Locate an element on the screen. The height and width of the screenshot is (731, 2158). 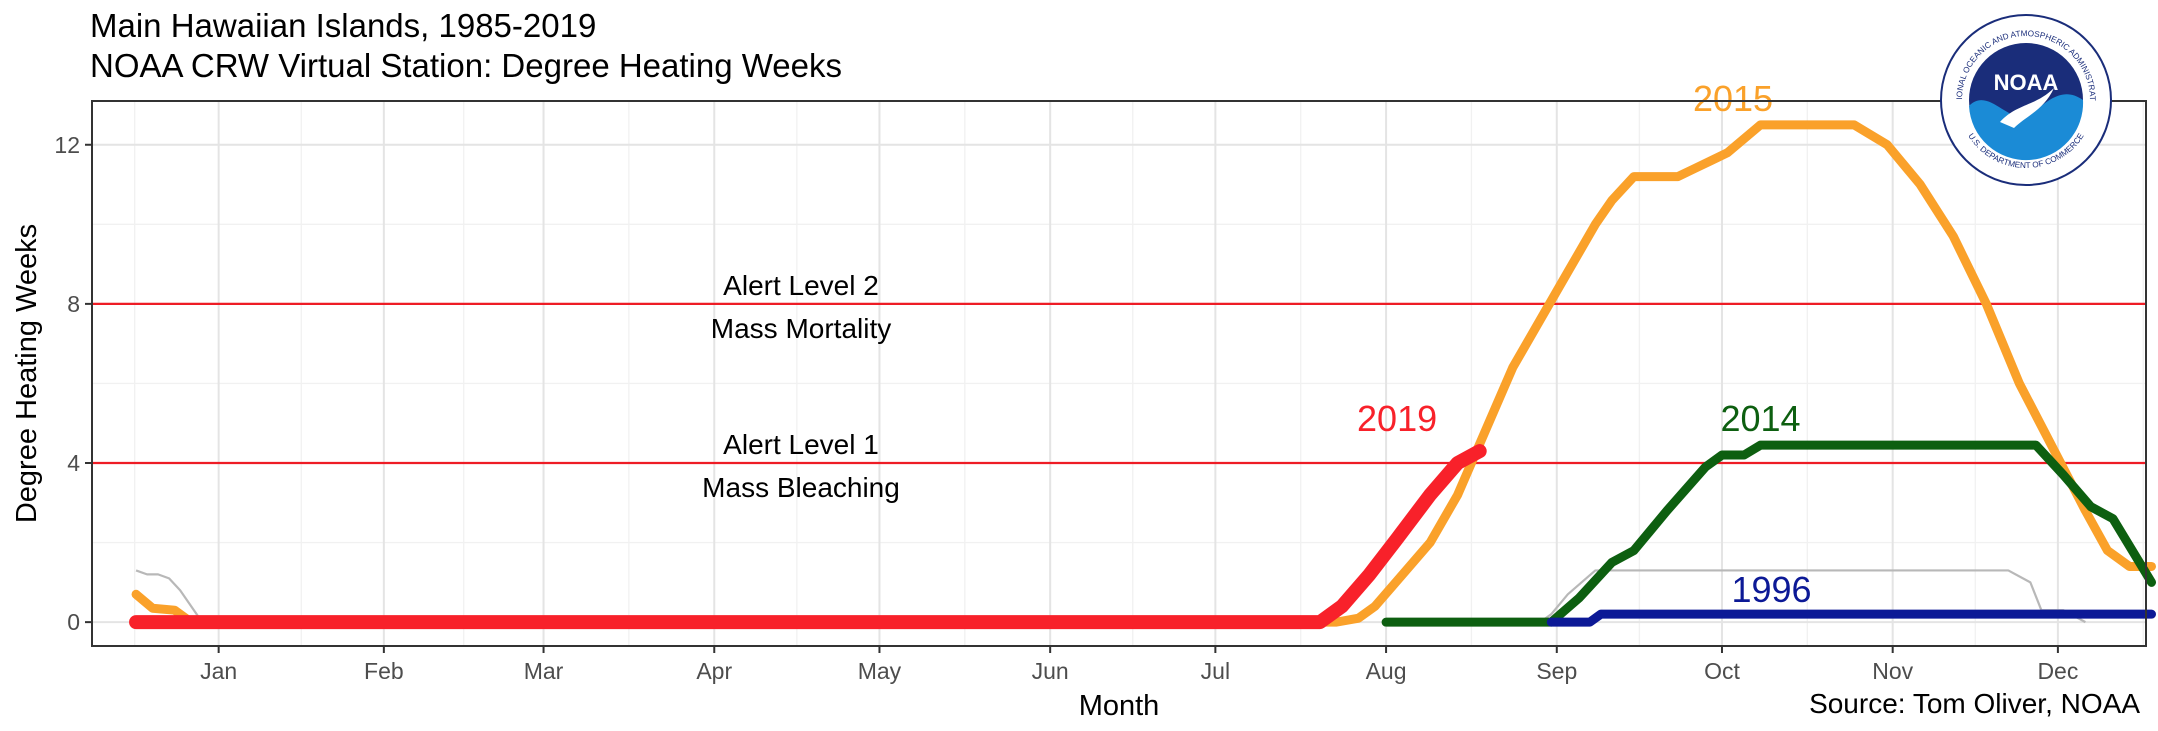
series-label: 2014 is located at coordinates (1760, 418).